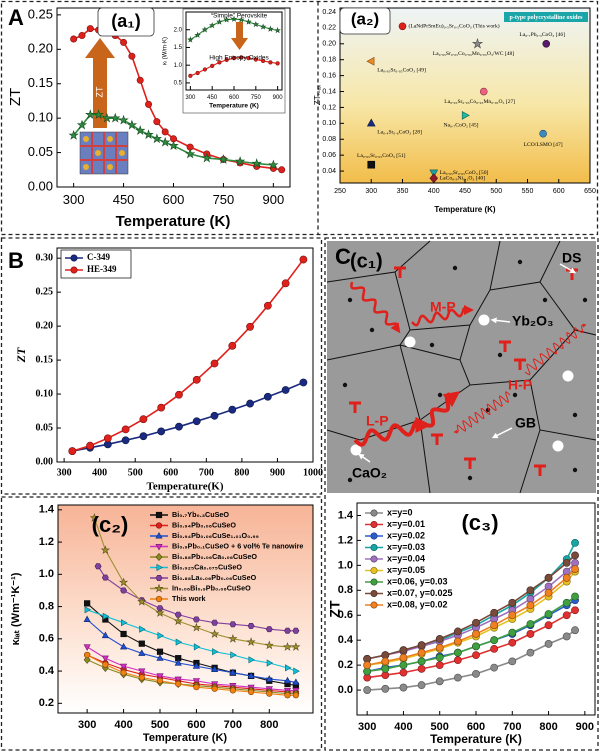 This screenshot has width=600, height=752. I want to click on x-axis-label: Temperature(K), so click(185, 487).